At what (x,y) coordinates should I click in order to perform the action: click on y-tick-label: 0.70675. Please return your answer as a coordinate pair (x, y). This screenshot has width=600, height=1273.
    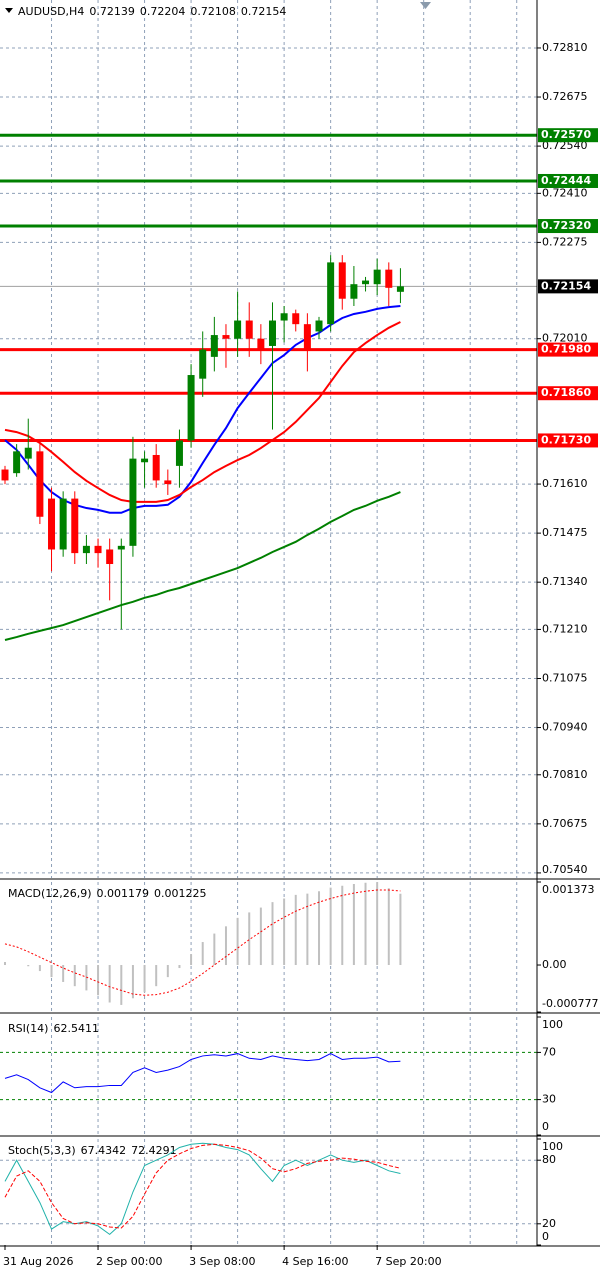
    Looking at the image, I should click on (565, 823).